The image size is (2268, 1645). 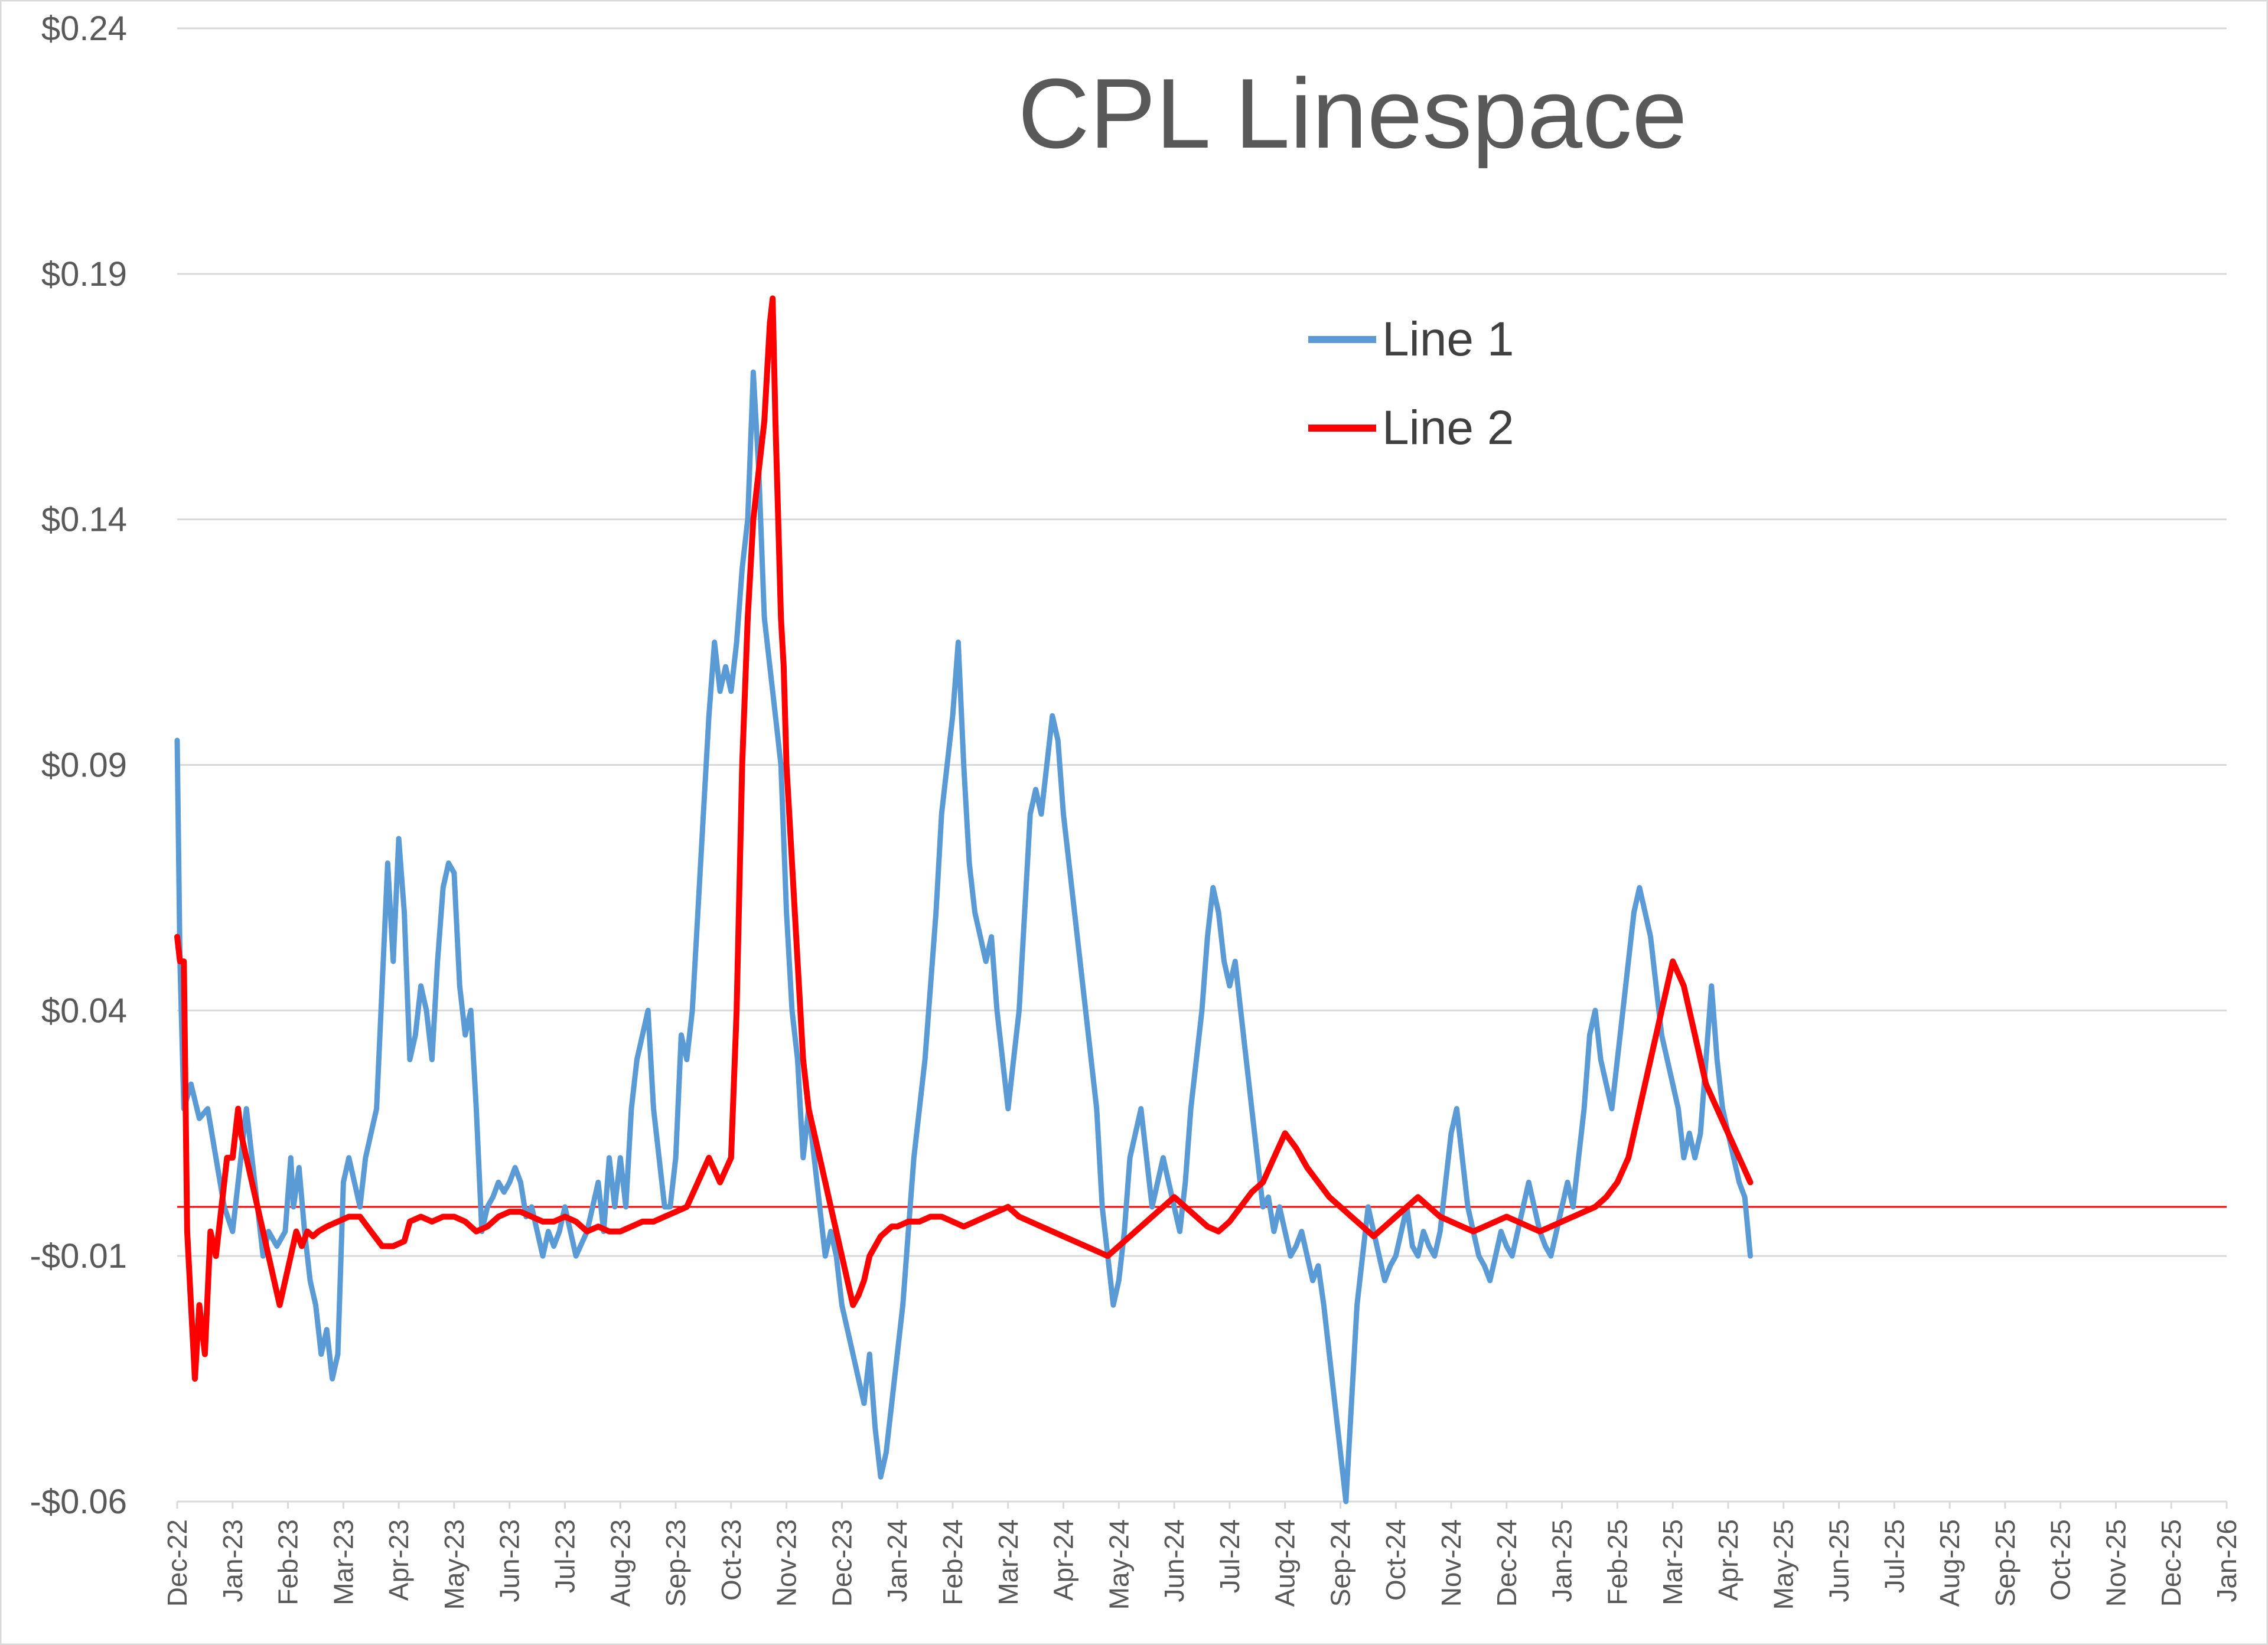 What do you see at coordinates (2171, 1563) in the screenshot?
I see `x-tick-label: Dec-25` at bounding box center [2171, 1563].